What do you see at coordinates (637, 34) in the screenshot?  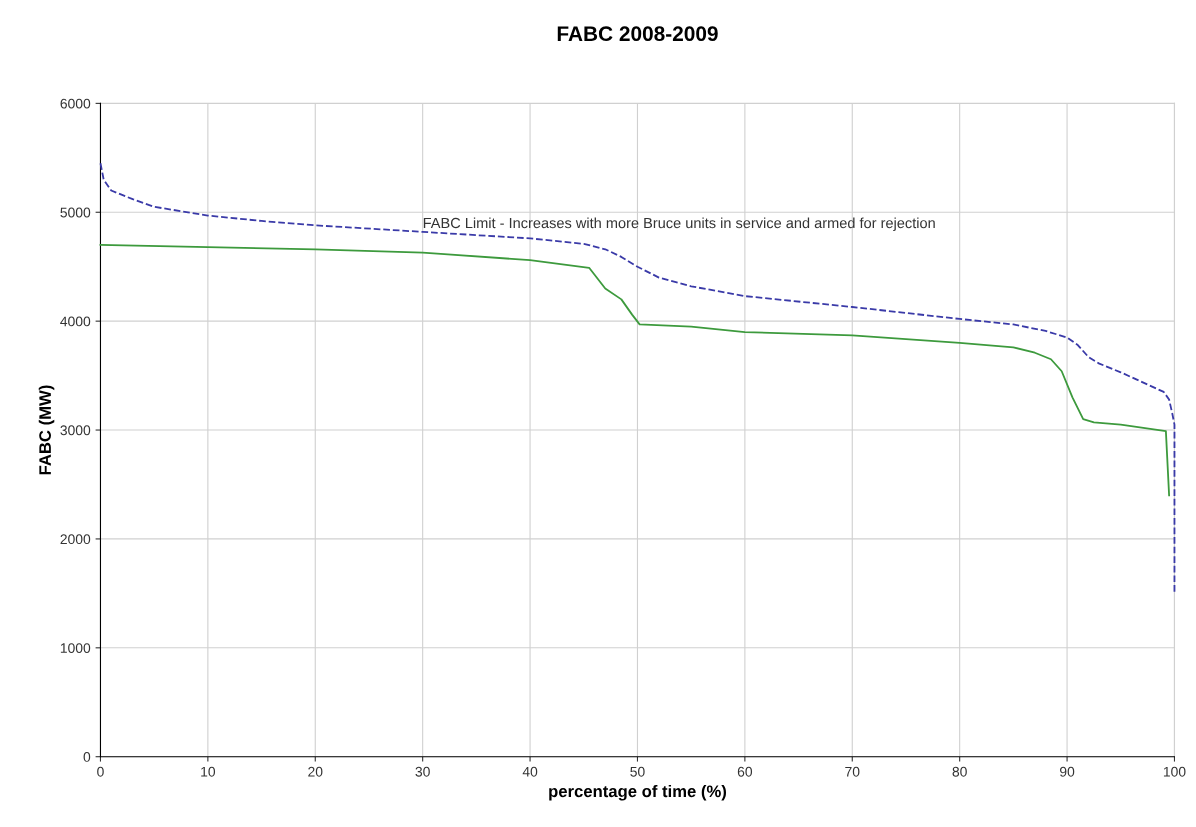 I see `chart-title: FABC 2008-2009` at bounding box center [637, 34].